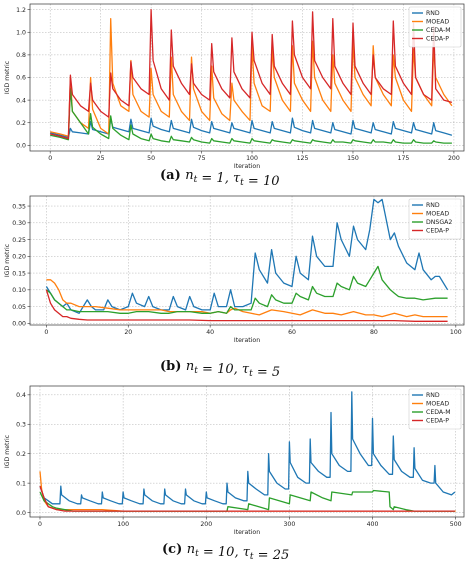 The width and height of the screenshot is (474, 566). I want to click on y-tick-label: 0.15, so click(19, 273).